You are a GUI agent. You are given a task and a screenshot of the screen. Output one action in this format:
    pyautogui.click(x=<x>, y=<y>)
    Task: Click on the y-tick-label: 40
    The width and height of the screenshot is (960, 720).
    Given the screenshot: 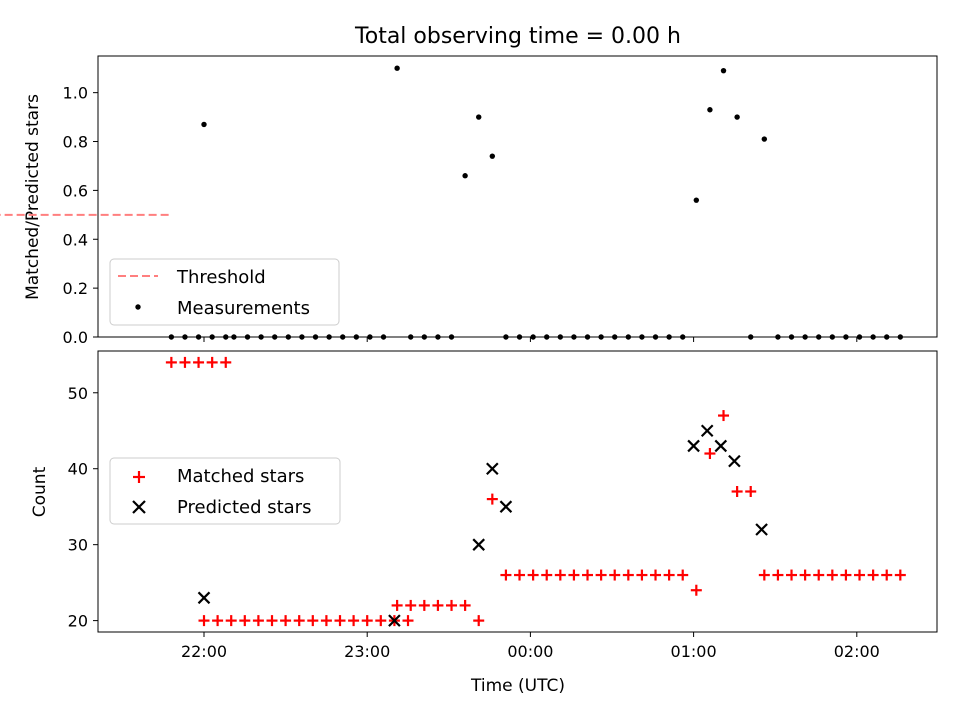 What is the action you would take?
    pyautogui.click(x=78, y=469)
    